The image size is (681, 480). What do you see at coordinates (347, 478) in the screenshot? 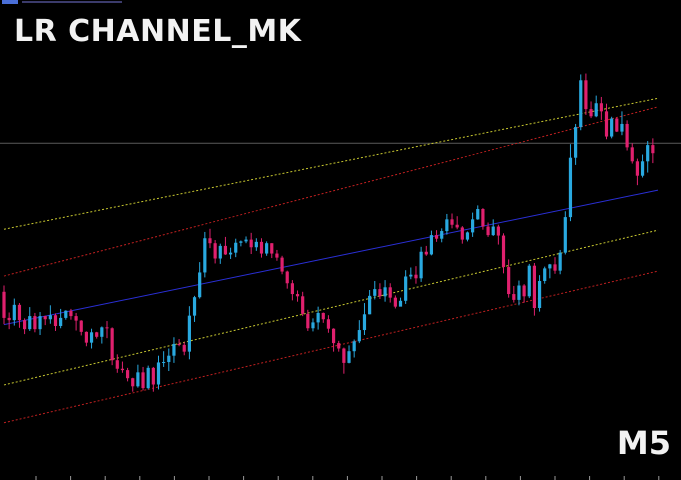
I see `x-axis-ticks` at bounding box center [347, 478].